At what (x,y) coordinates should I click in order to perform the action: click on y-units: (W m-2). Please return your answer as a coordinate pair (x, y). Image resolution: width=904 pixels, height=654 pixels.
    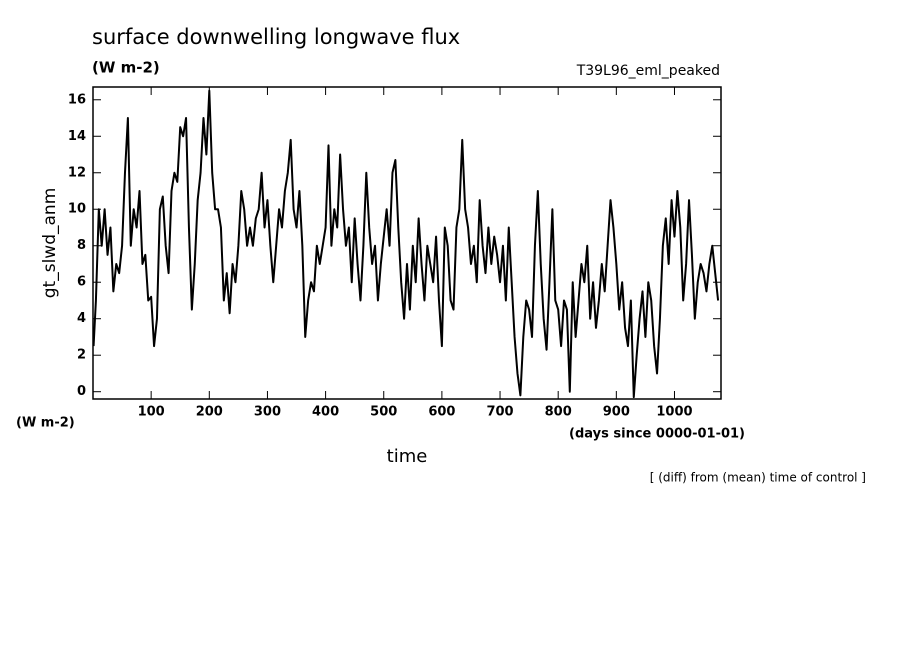
    Looking at the image, I should click on (45, 423).